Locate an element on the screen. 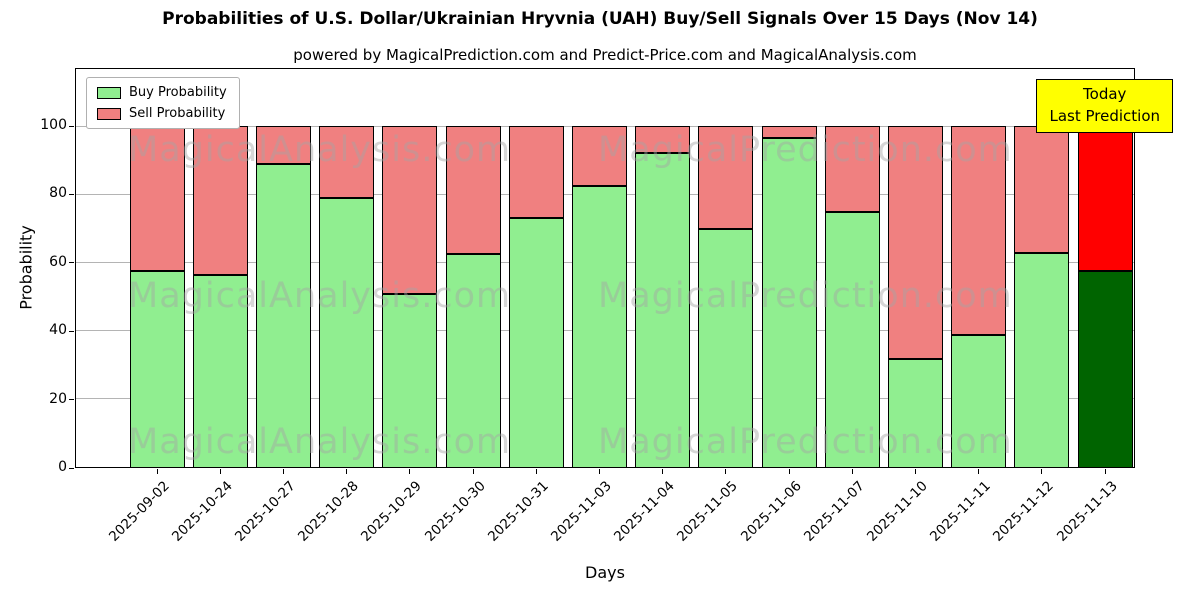  x-tick-label: 2025-11-07 is located at coordinates (834, 511).